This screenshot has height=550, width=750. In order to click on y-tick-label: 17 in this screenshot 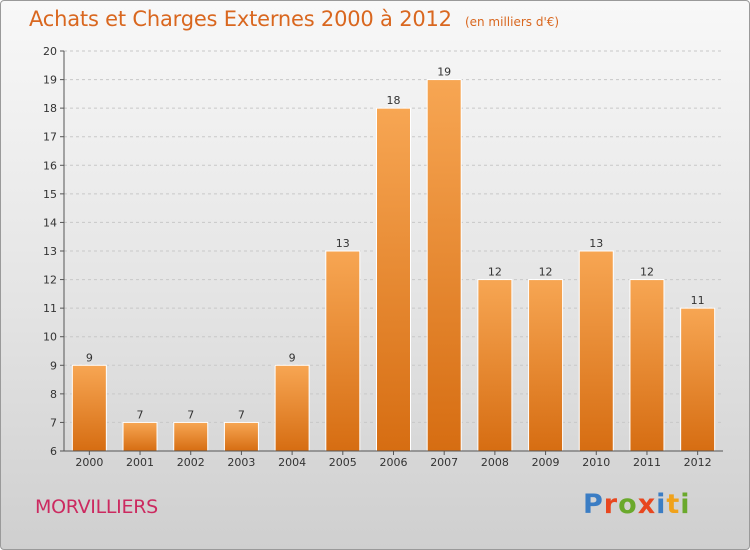, I will do `click(50, 137)`.